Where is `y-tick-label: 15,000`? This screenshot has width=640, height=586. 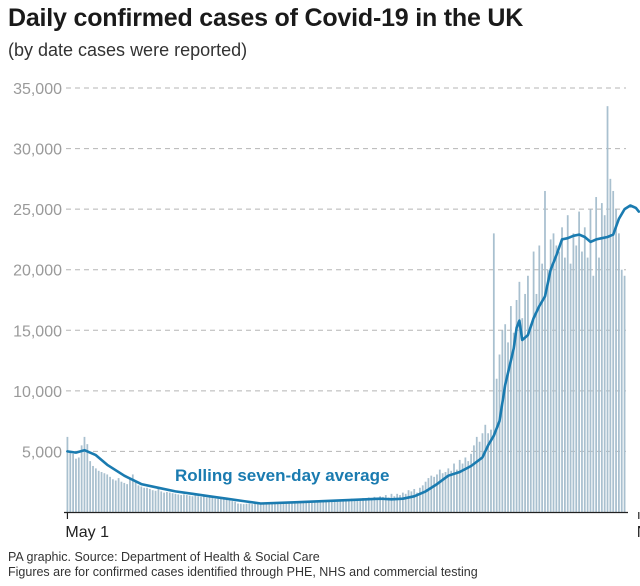
y-tick-label: 15,000 is located at coordinates (37, 331).